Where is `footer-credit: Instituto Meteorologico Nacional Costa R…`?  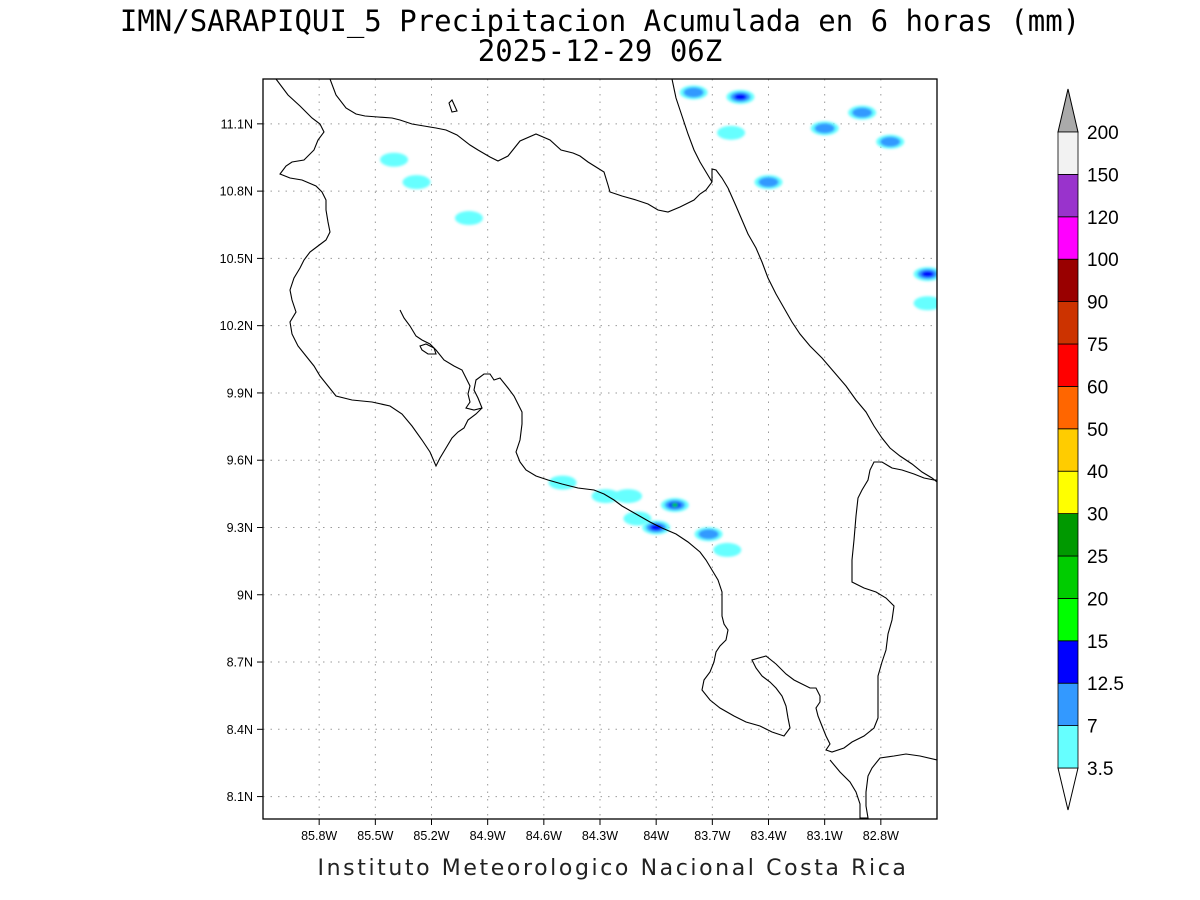
footer-credit: Instituto Meteorologico Nacional Costa R… is located at coordinates (613, 868).